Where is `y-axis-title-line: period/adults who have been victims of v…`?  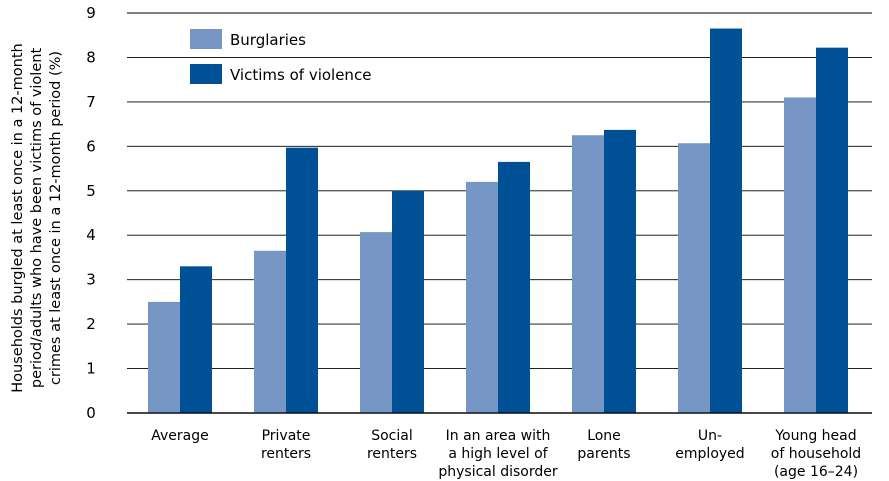 y-axis-title-line: period/adults who have been victims of v… is located at coordinates (37, 218).